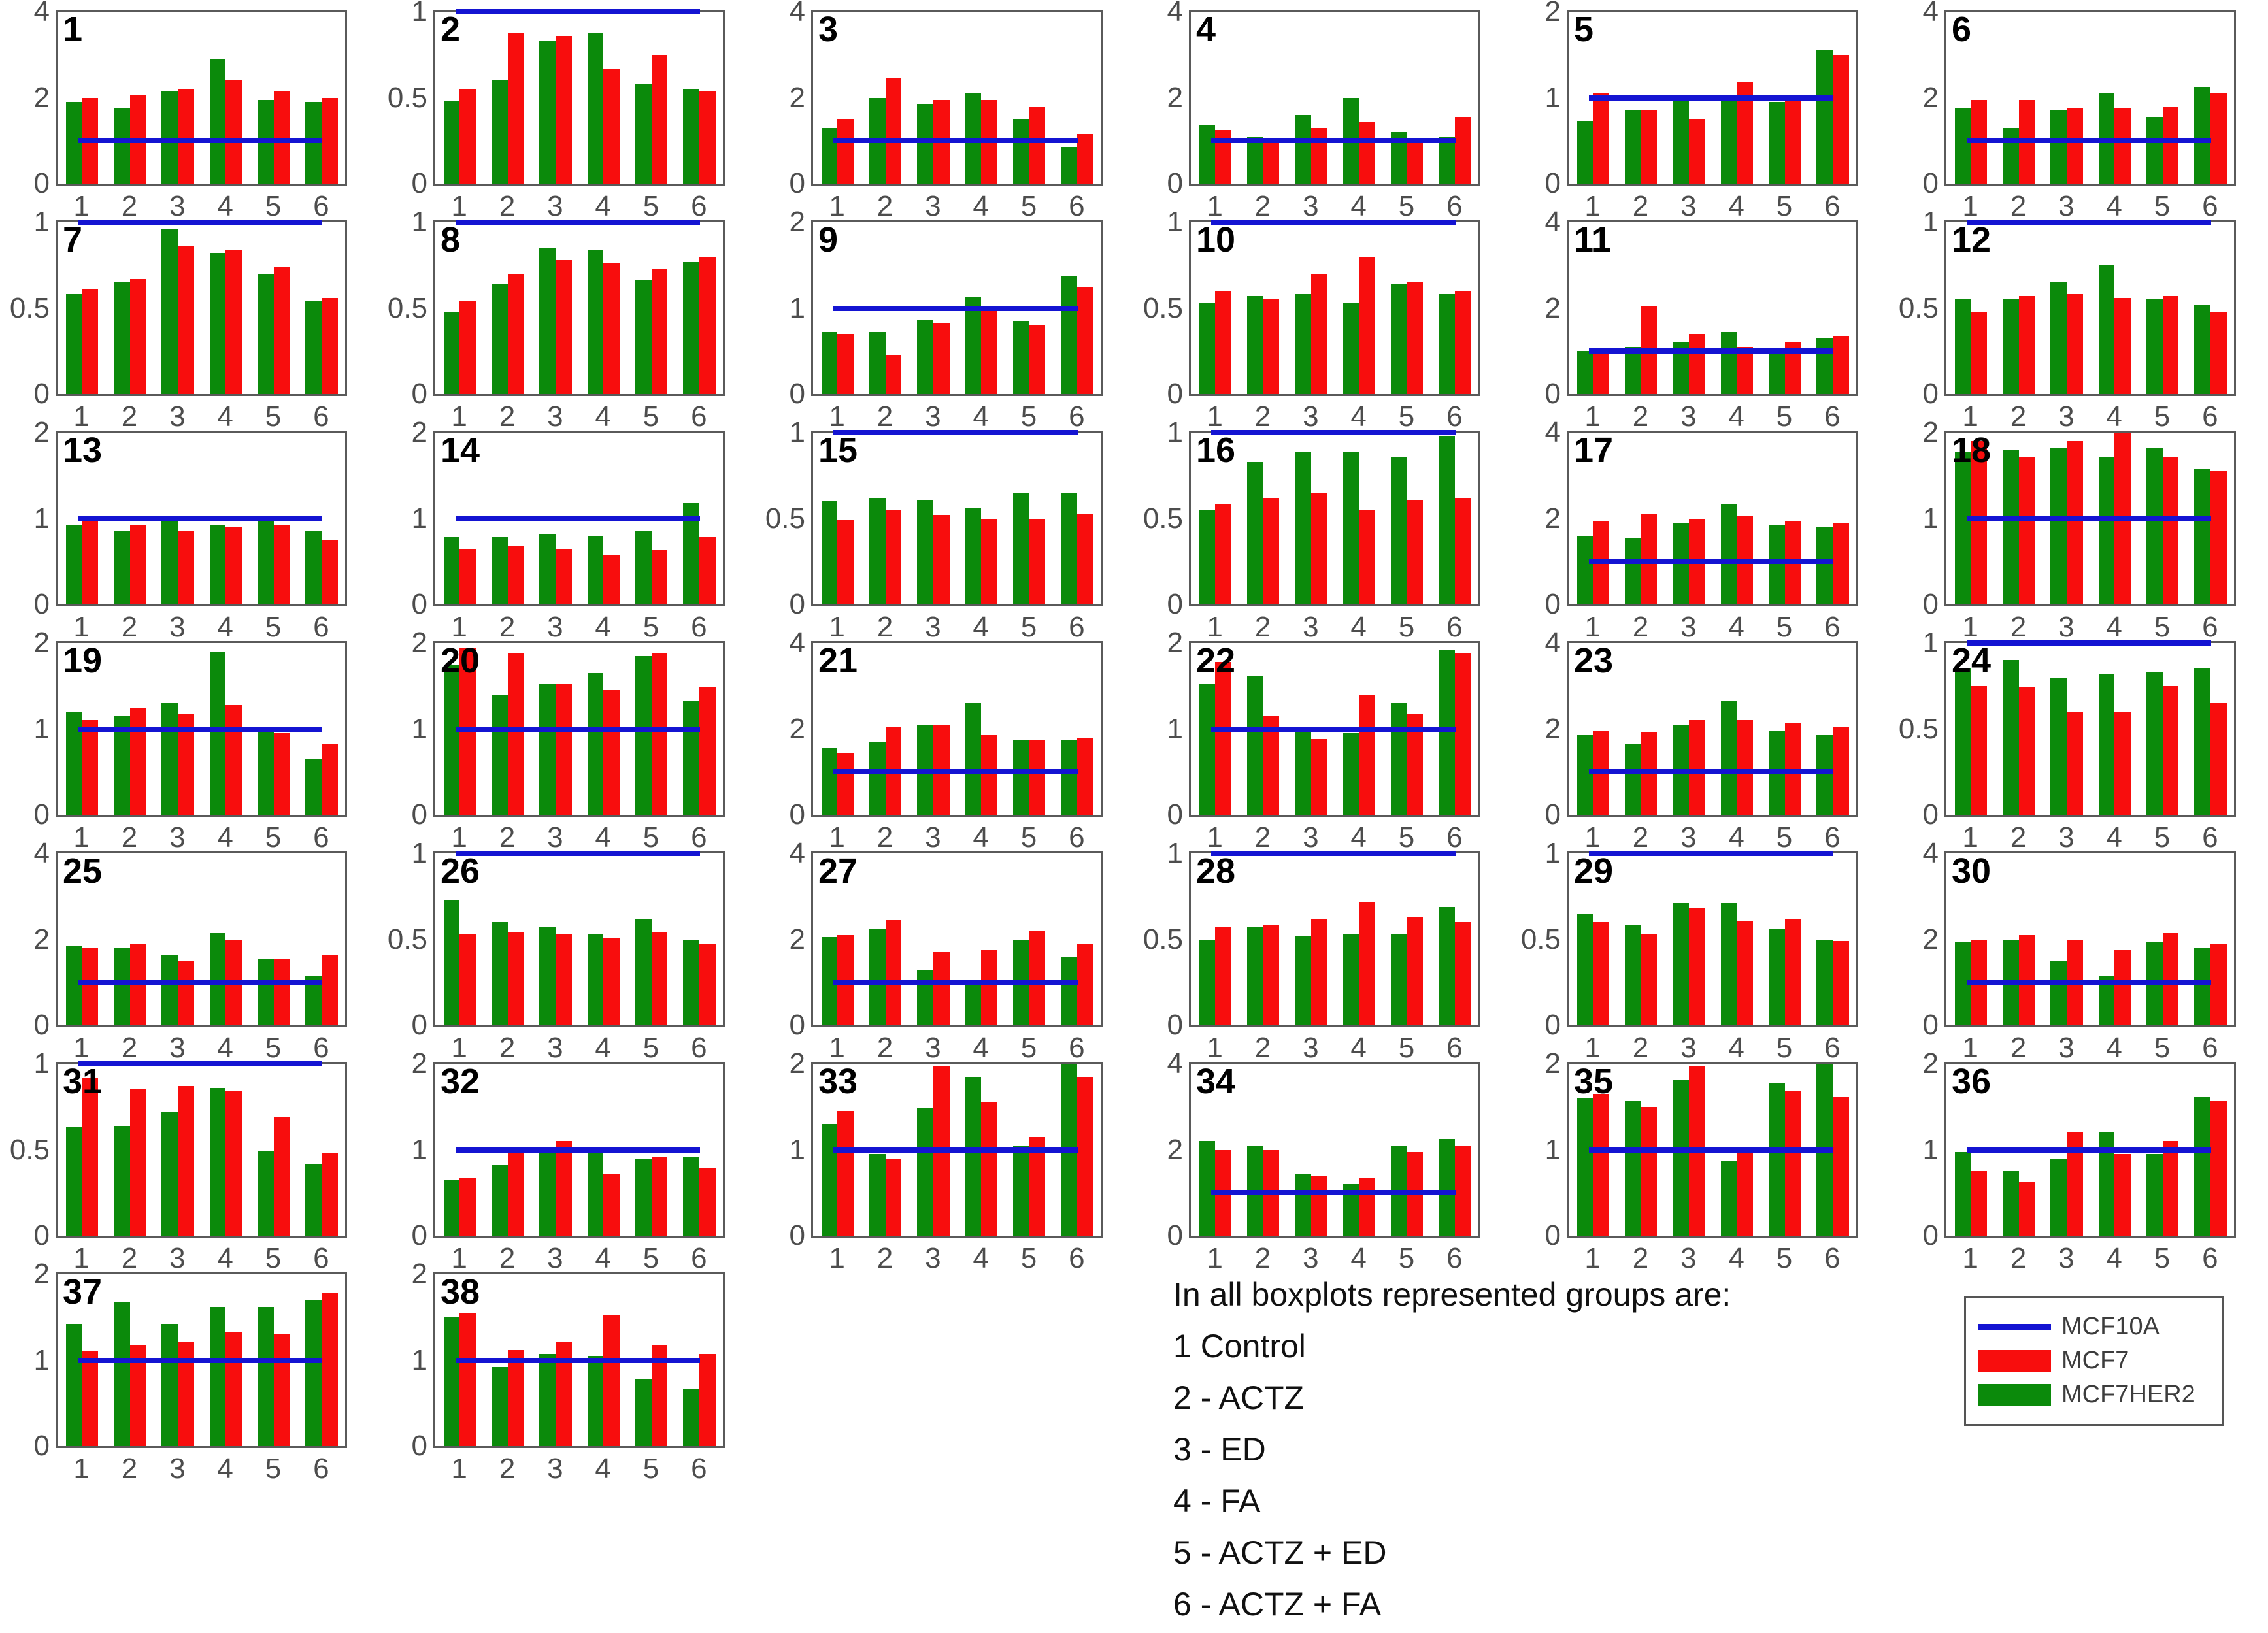 This screenshot has width=2268, height=1633. What do you see at coordinates (1594, 871) in the screenshot?
I see `subplot-number: 29` at bounding box center [1594, 871].